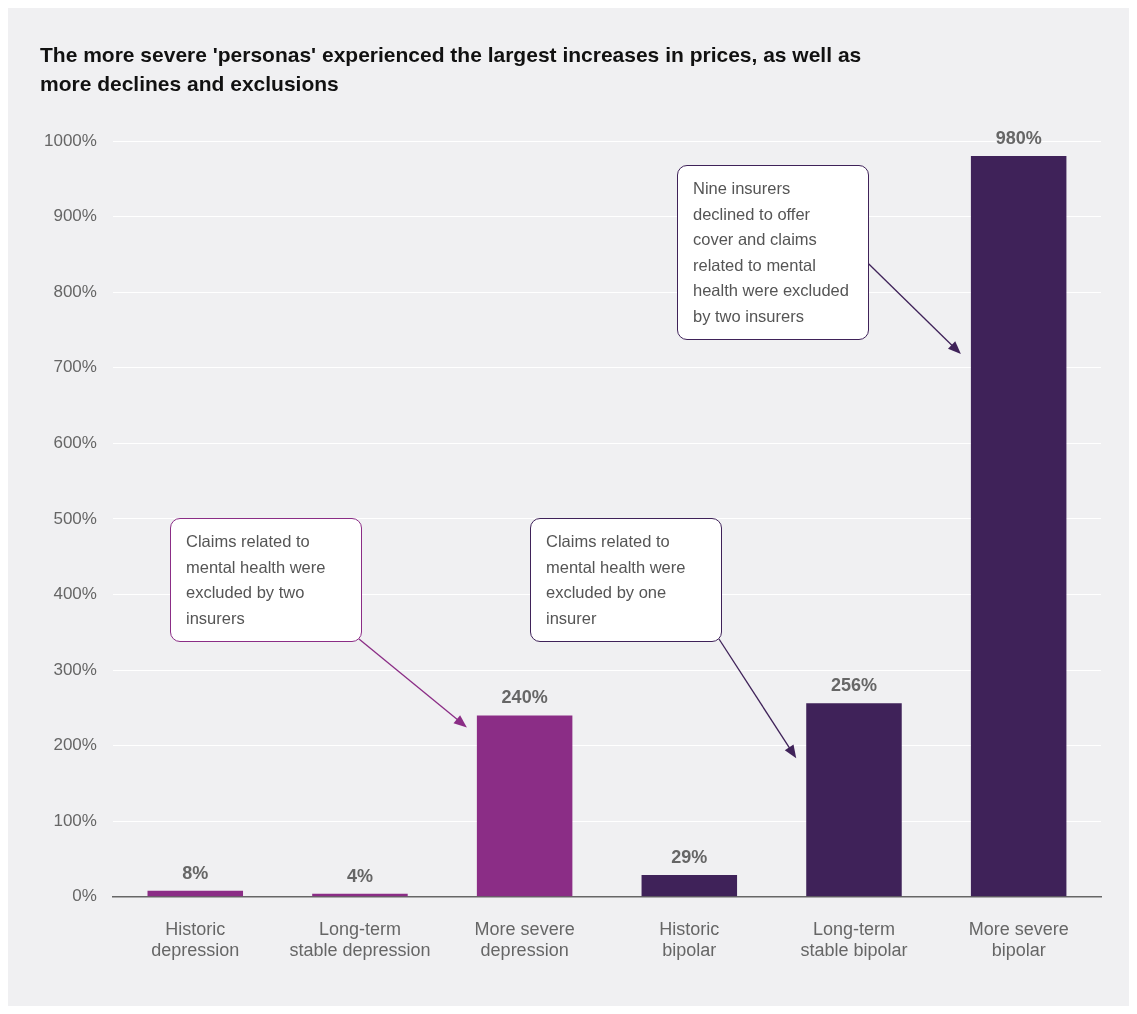  What do you see at coordinates (524, 697) in the screenshot?
I see `data-label: 240%` at bounding box center [524, 697].